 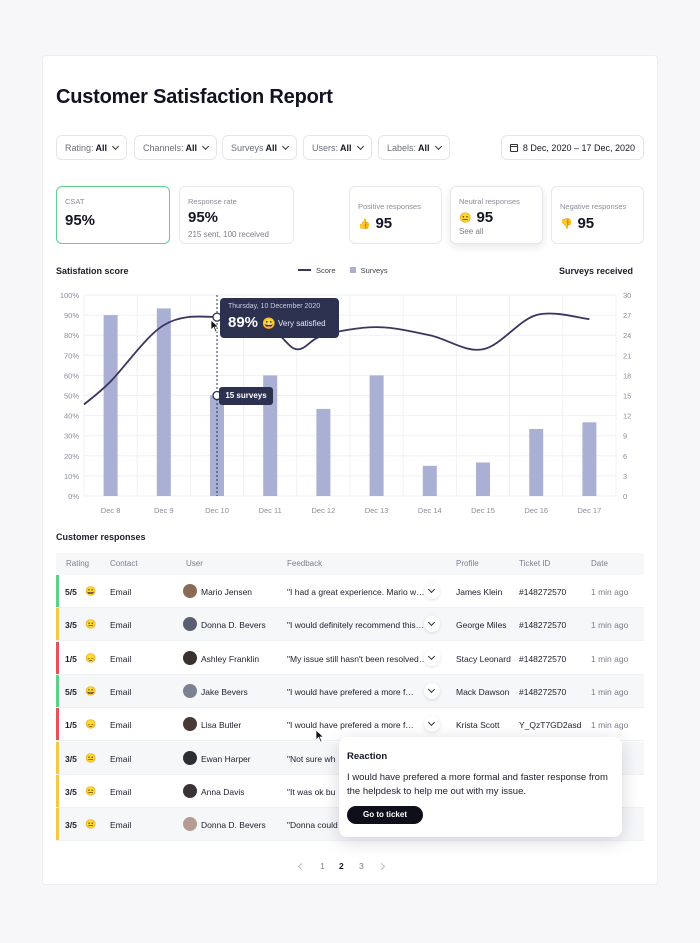 I want to click on responses-title: Customer responses, so click(x=101, y=537).